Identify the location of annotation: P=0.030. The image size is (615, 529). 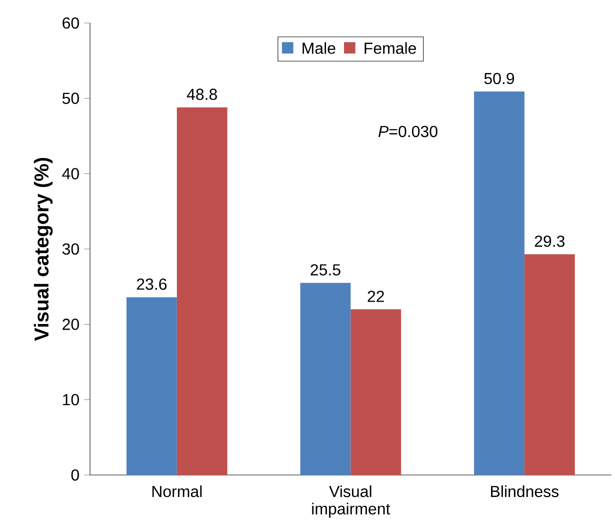
(408, 132).